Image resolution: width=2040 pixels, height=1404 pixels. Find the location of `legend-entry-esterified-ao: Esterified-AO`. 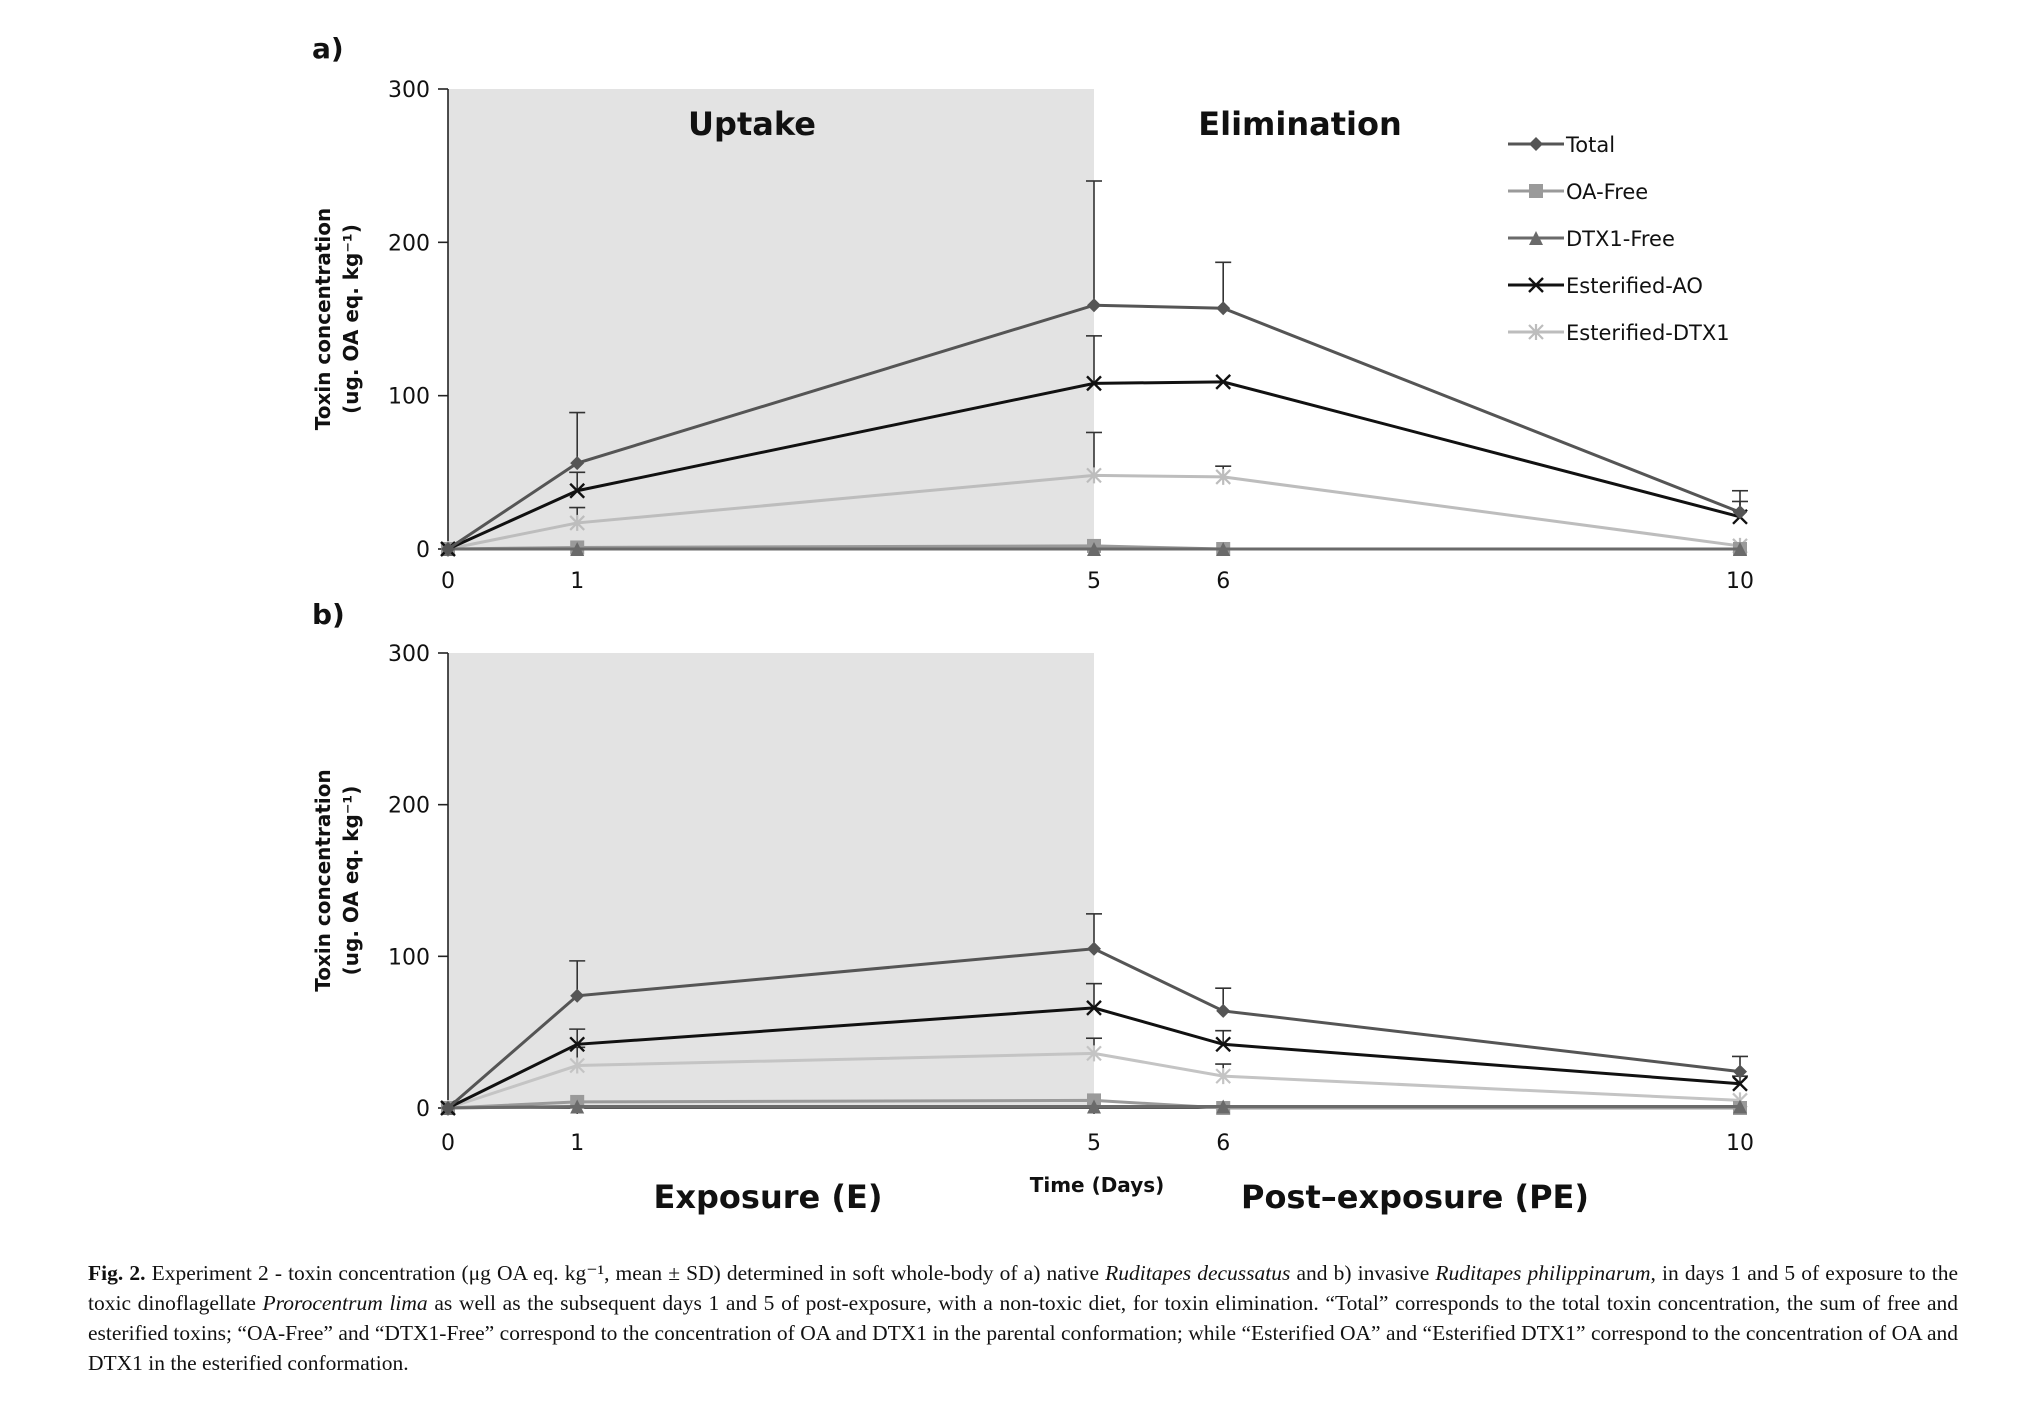

legend-entry-esterified-ao: Esterified-AO is located at coordinates (1634, 286).